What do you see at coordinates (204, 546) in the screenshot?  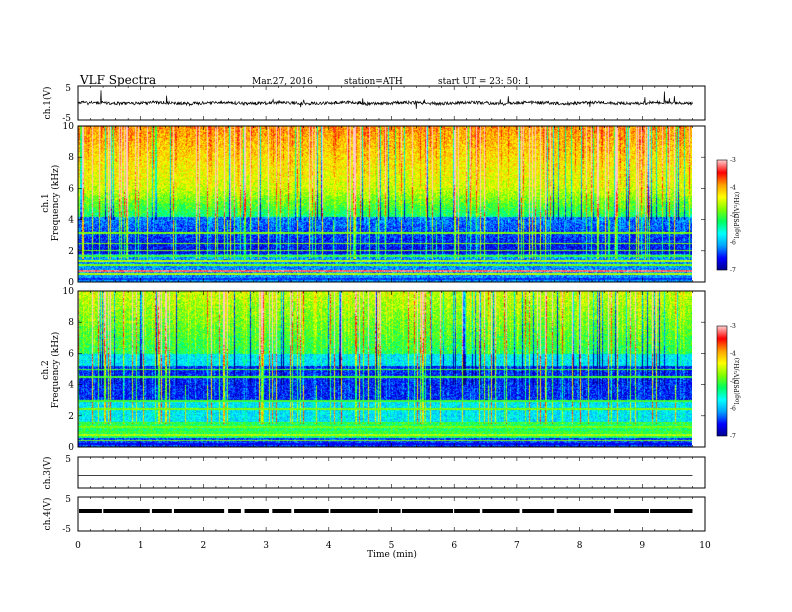 I see `x-tick-label: 2` at bounding box center [204, 546].